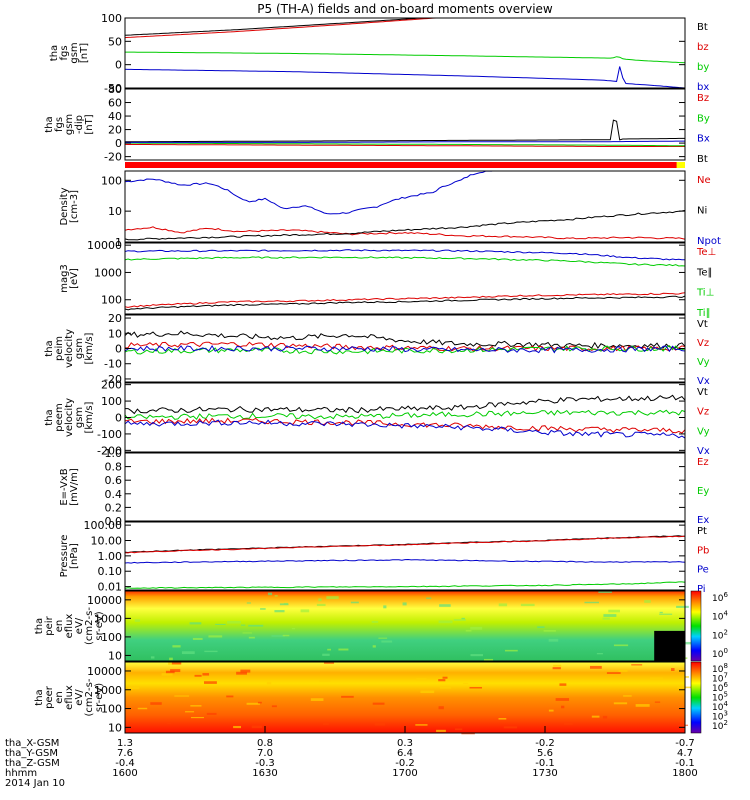 This screenshot has width=750, height=800. I want to click on y-tick-label: 1.00, so click(110, 556).